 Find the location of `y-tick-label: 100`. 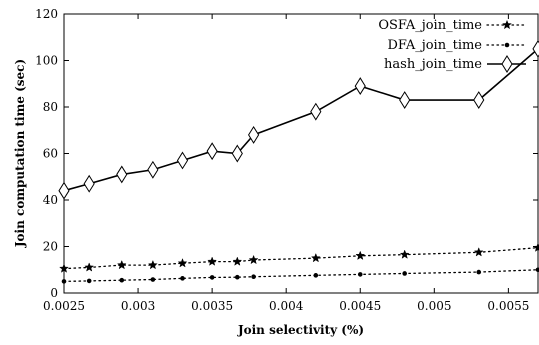

y-tick-label: 100 is located at coordinates (46, 61).